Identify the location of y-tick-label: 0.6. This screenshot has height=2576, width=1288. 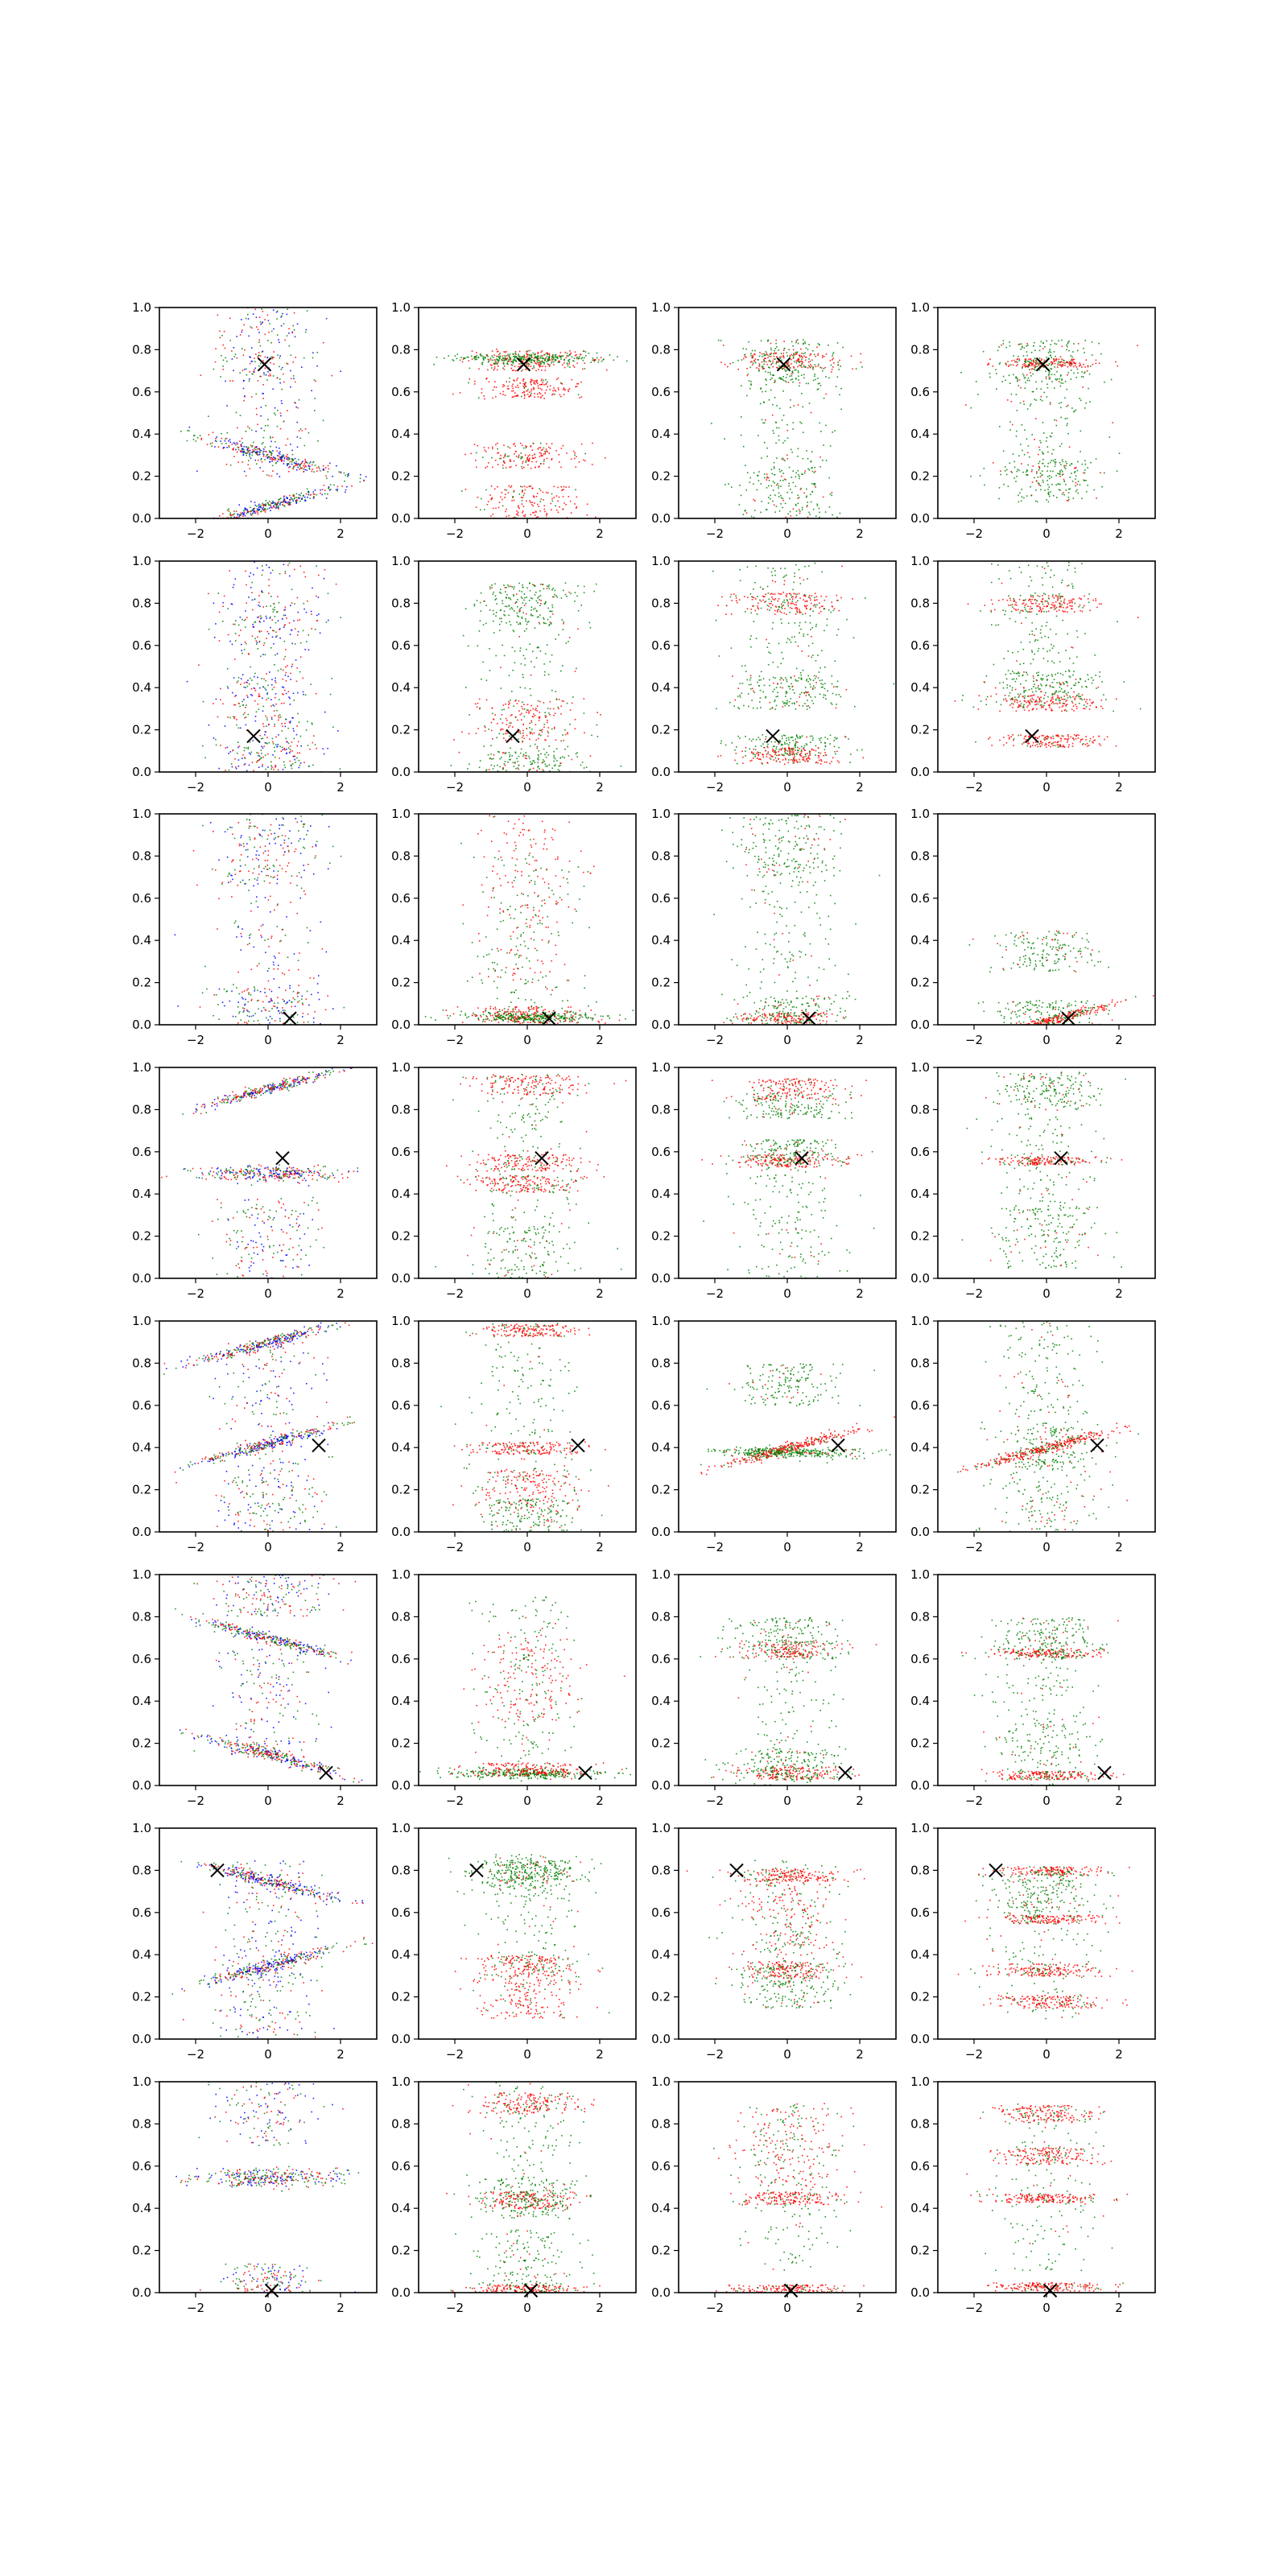
(401, 645).